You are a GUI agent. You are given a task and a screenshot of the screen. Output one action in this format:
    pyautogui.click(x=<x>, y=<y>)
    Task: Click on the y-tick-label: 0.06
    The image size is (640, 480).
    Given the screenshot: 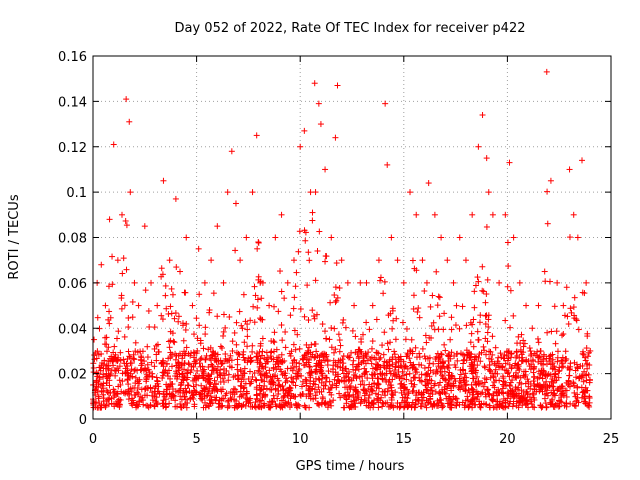 What is the action you would take?
    pyautogui.click(x=72, y=284)
    